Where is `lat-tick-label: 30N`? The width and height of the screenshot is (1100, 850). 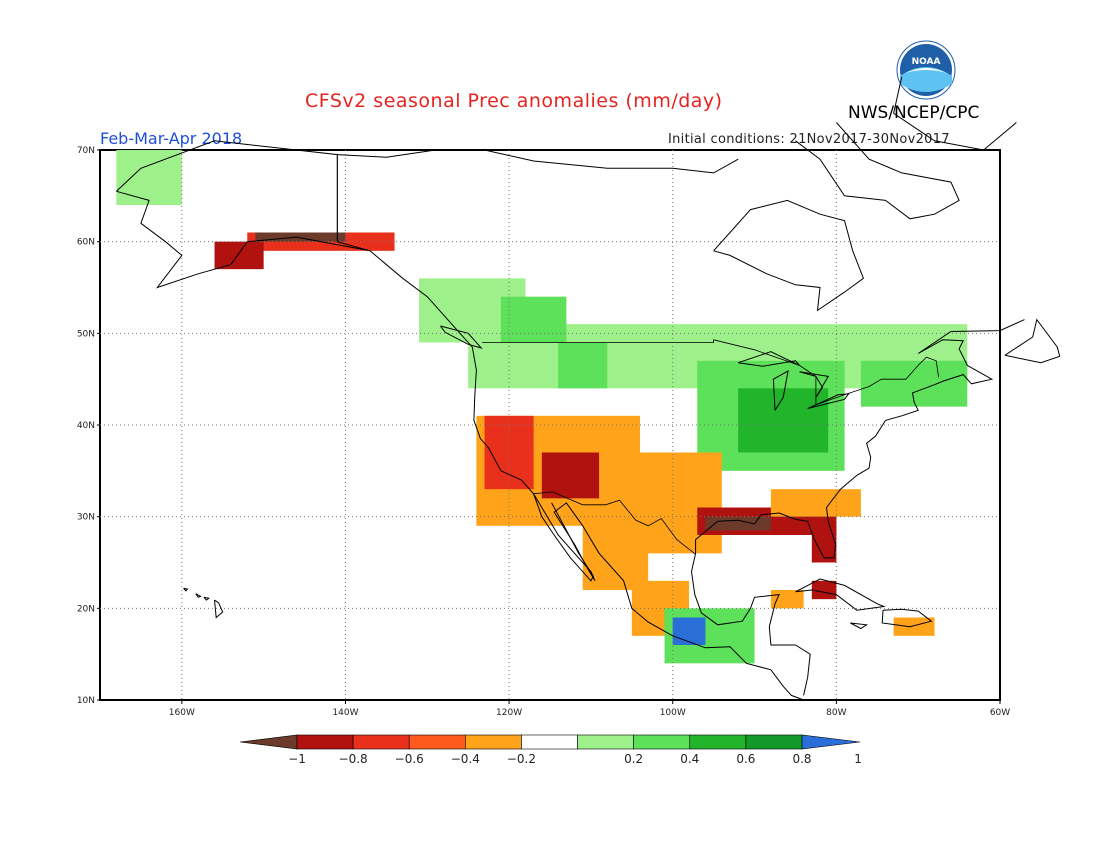
lat-tick-label: 30N is located at coordinates (86, 518).